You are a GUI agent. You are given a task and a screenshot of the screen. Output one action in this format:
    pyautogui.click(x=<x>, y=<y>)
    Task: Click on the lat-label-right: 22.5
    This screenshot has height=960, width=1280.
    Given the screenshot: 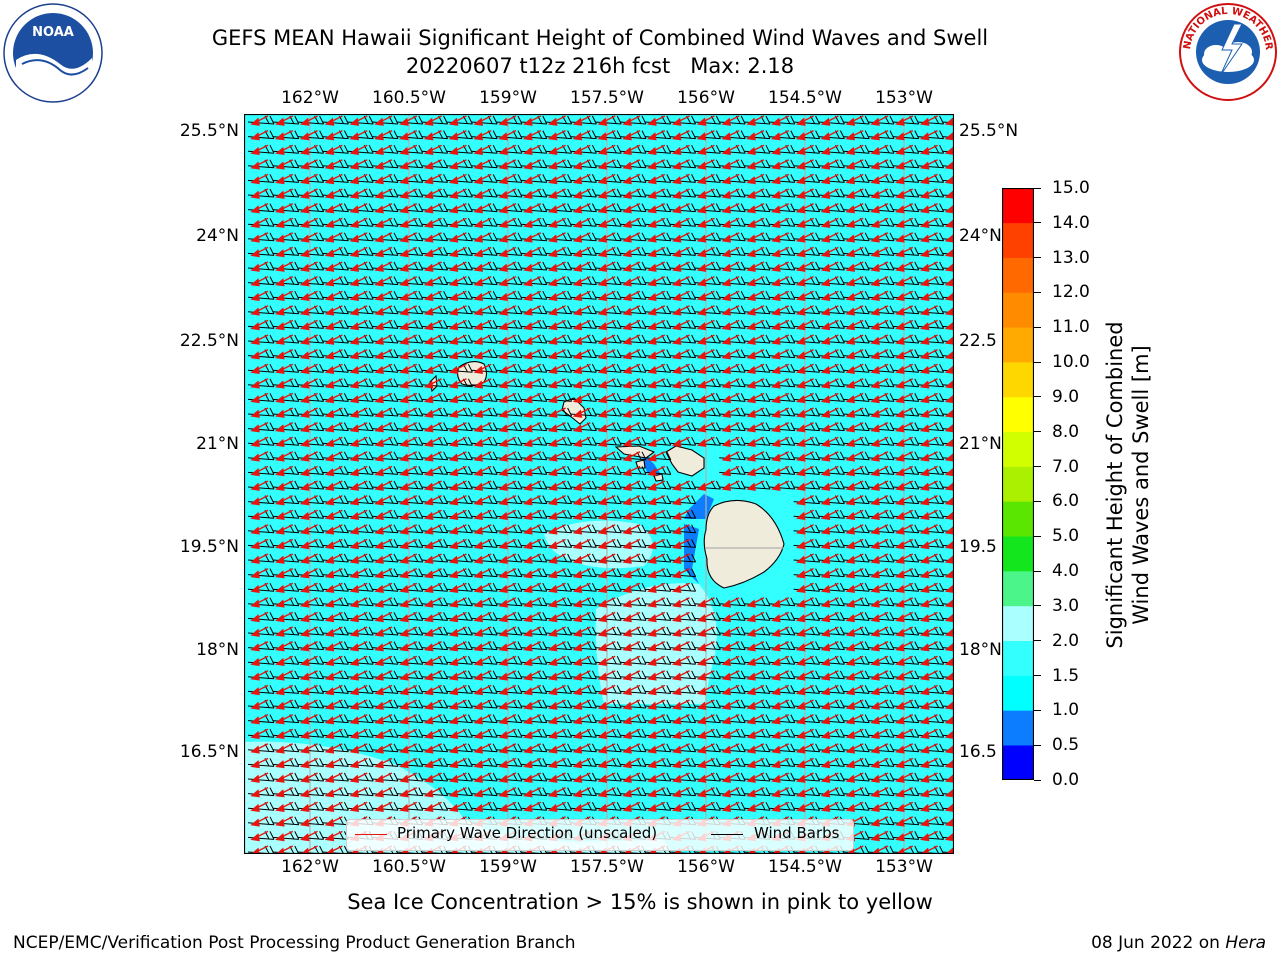 What is the action you would take?
    pyautogui.click(x=978, y=341)
    